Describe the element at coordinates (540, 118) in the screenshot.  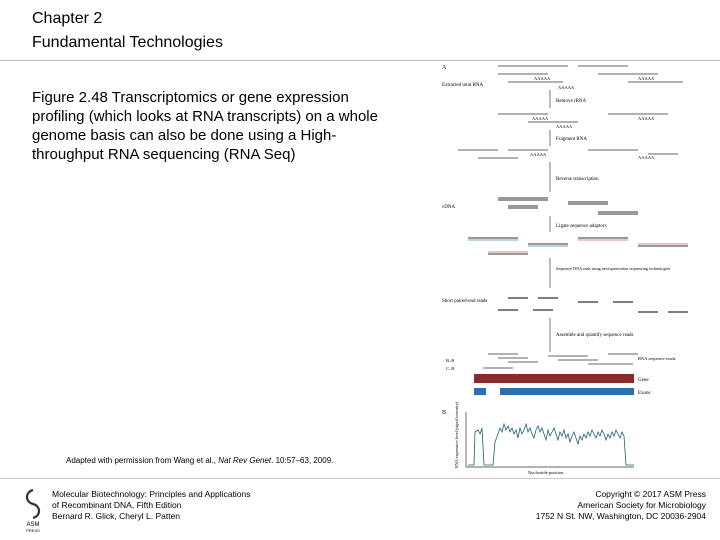
I see `polya-4: AAAAA` at that location.